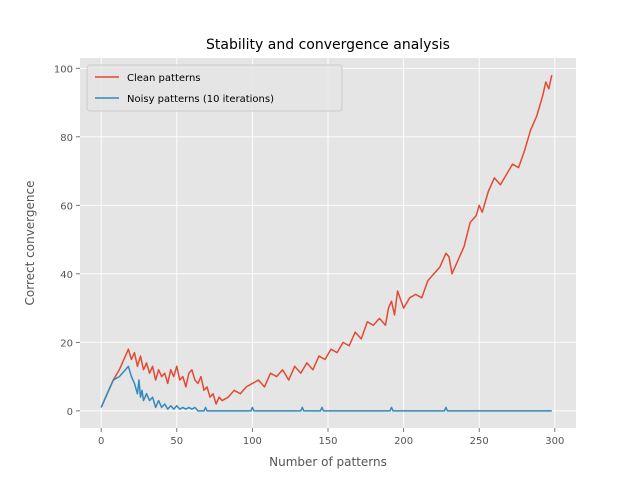 The width and height of the screenshot is (640, 480). Describe the element at coordinates (403, 441) in the screenshot. I see `x-tick-label: 200` at that location.